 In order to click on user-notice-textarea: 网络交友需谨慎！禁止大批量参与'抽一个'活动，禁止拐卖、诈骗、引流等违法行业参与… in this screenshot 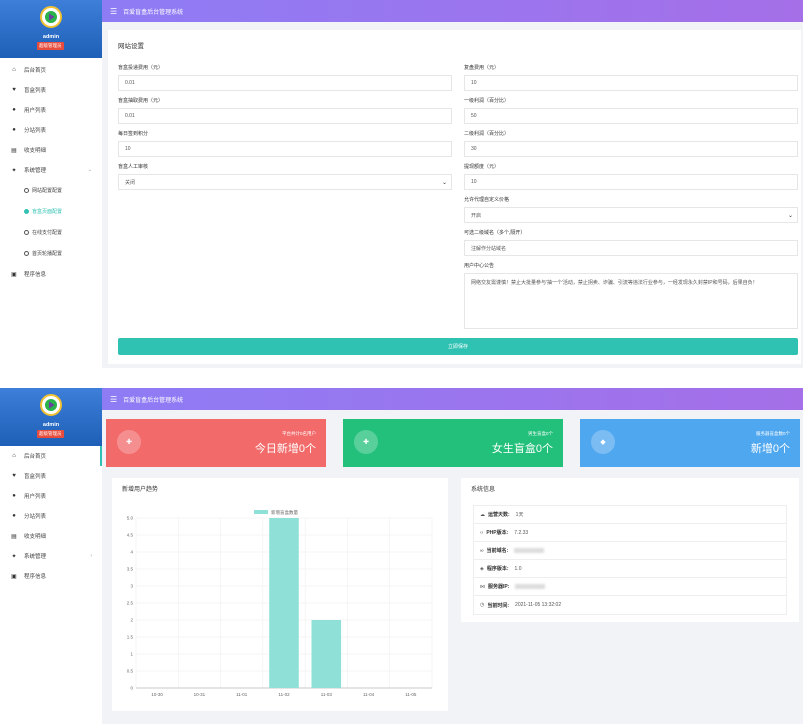, I will do `click(631, 301)`.